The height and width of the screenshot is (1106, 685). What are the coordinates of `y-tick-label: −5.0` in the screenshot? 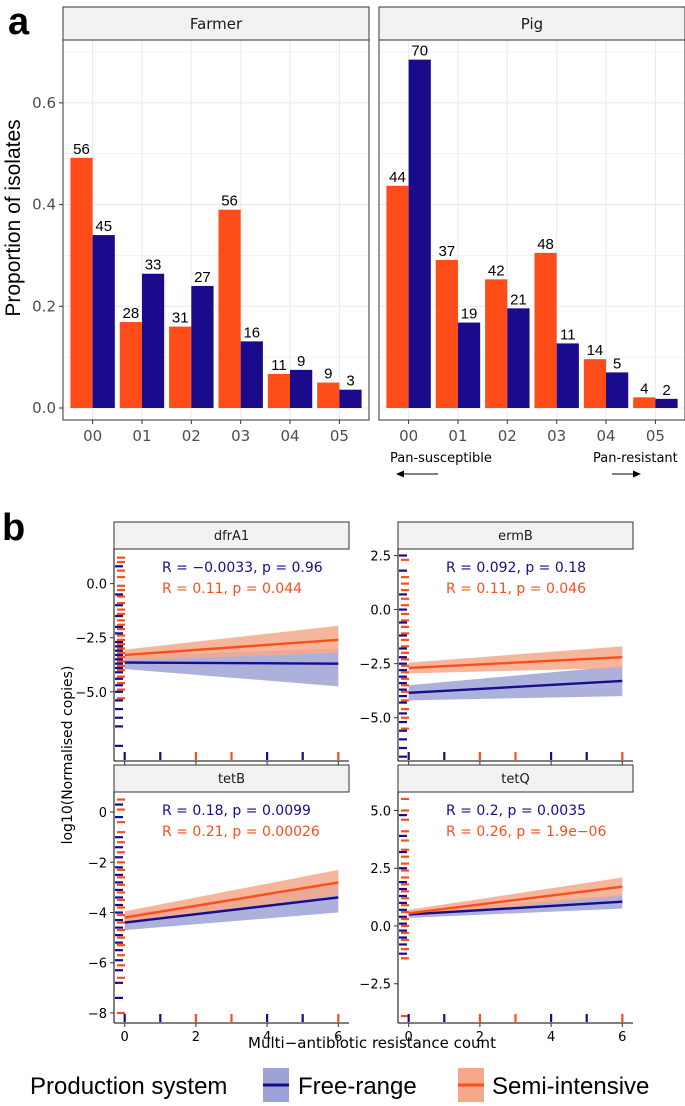 It's located at (91, 693).